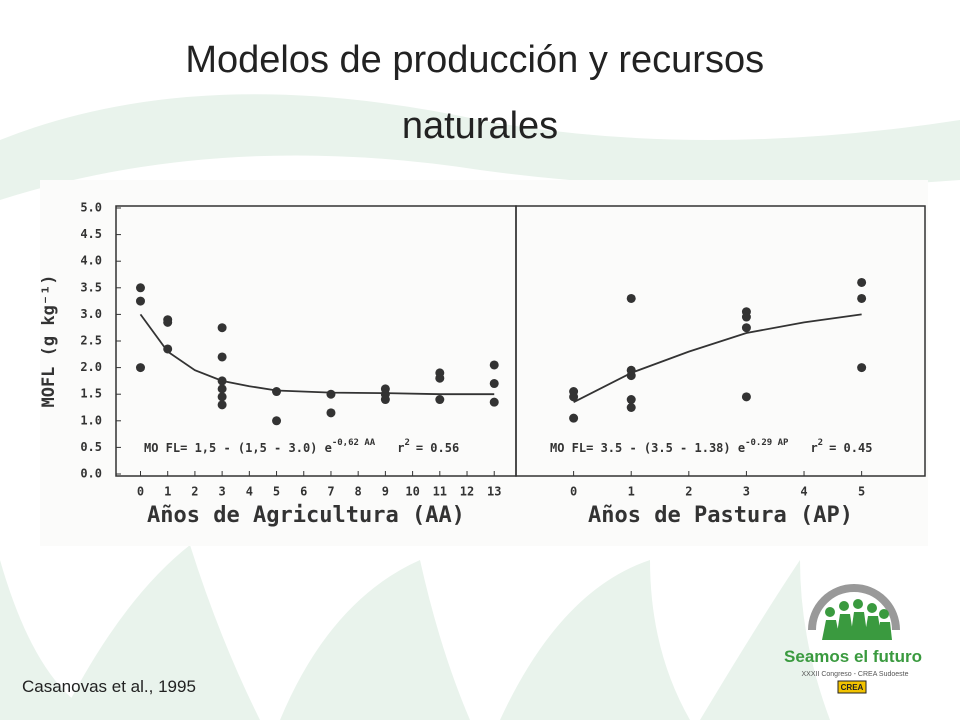  Describe the element at coordinates (767, 443) in the screenshot. I see `equation-exponent: -0.29 AP` at that location.